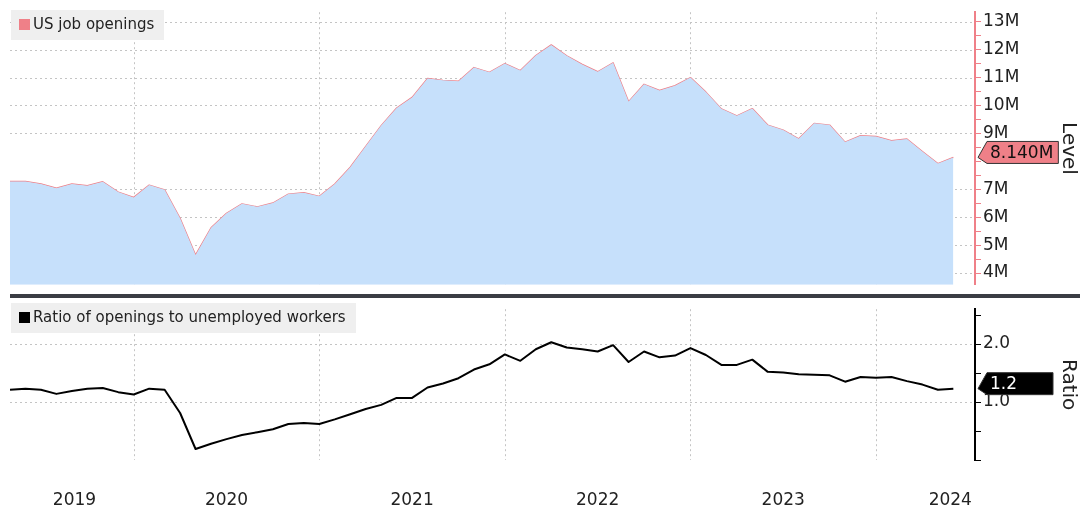 This screenshot has height=508, width=1080. I want to click on x-tick-label: 2021, so click(412, 498).